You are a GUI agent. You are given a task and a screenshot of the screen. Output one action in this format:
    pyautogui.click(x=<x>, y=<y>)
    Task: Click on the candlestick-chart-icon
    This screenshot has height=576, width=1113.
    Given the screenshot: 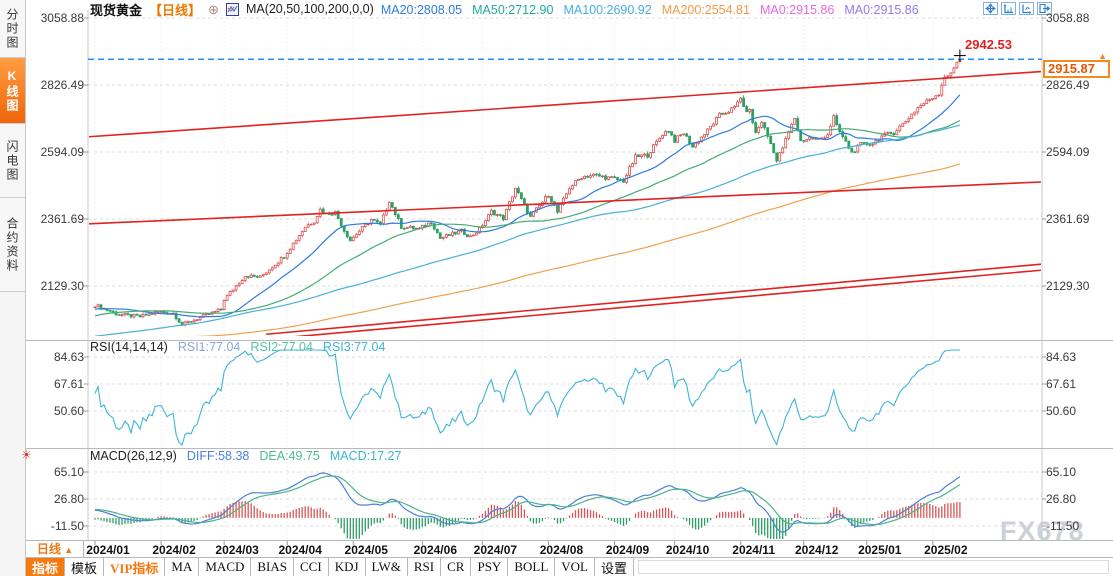 What is the action you would take?
    pyautogui.click(x=232, y=9)
    